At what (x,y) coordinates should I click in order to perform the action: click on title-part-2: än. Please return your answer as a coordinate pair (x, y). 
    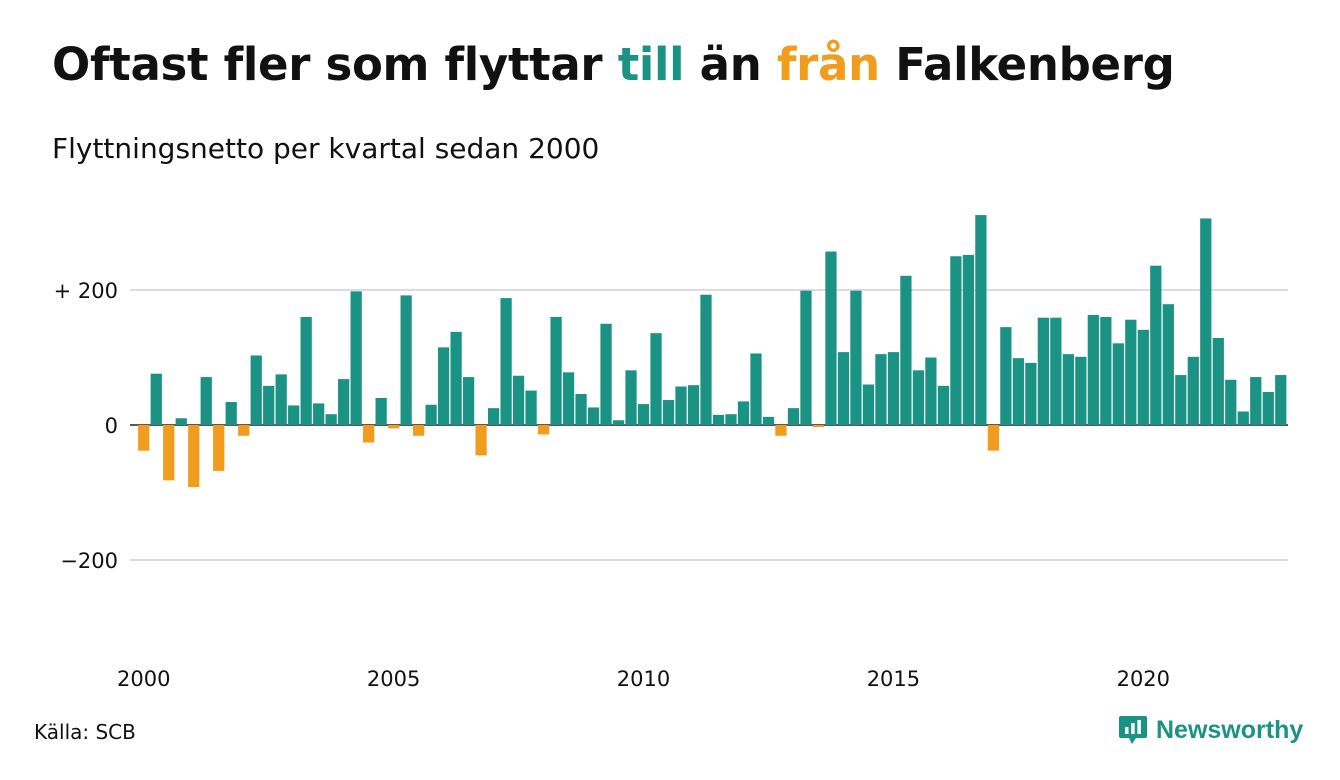
    Looking at the image, I should click on (730, 64).